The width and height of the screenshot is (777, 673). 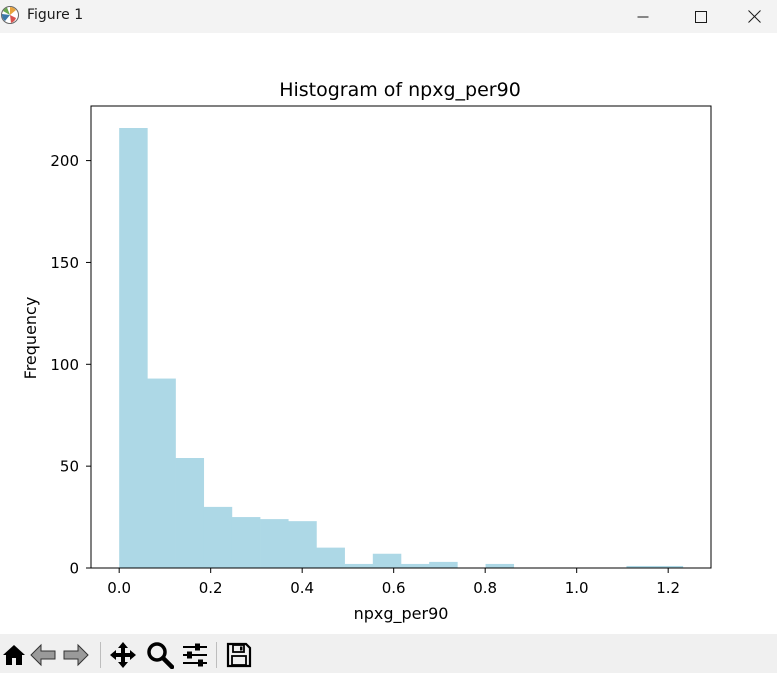 What do you see at coordinates (302, 588) in the screenshot?
I see `x-tick-label: 0.4` at bounding box center [302, 588].